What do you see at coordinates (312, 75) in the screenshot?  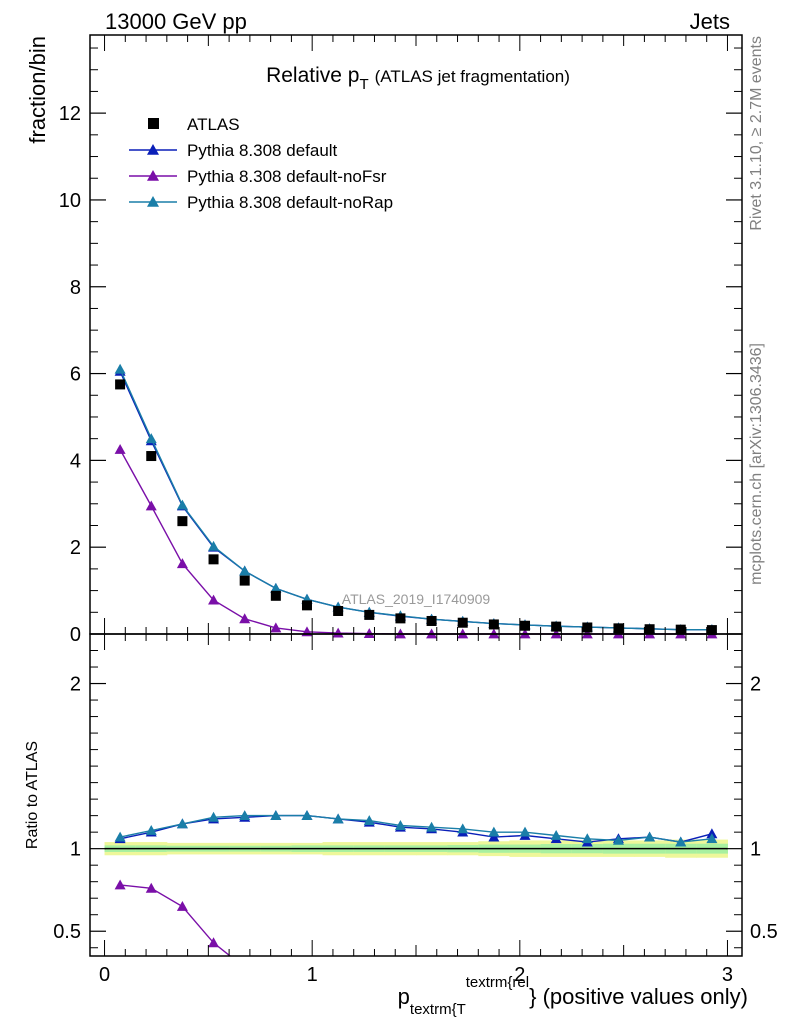 I see `title-main: Relative p` at bounding box center [312, 75].